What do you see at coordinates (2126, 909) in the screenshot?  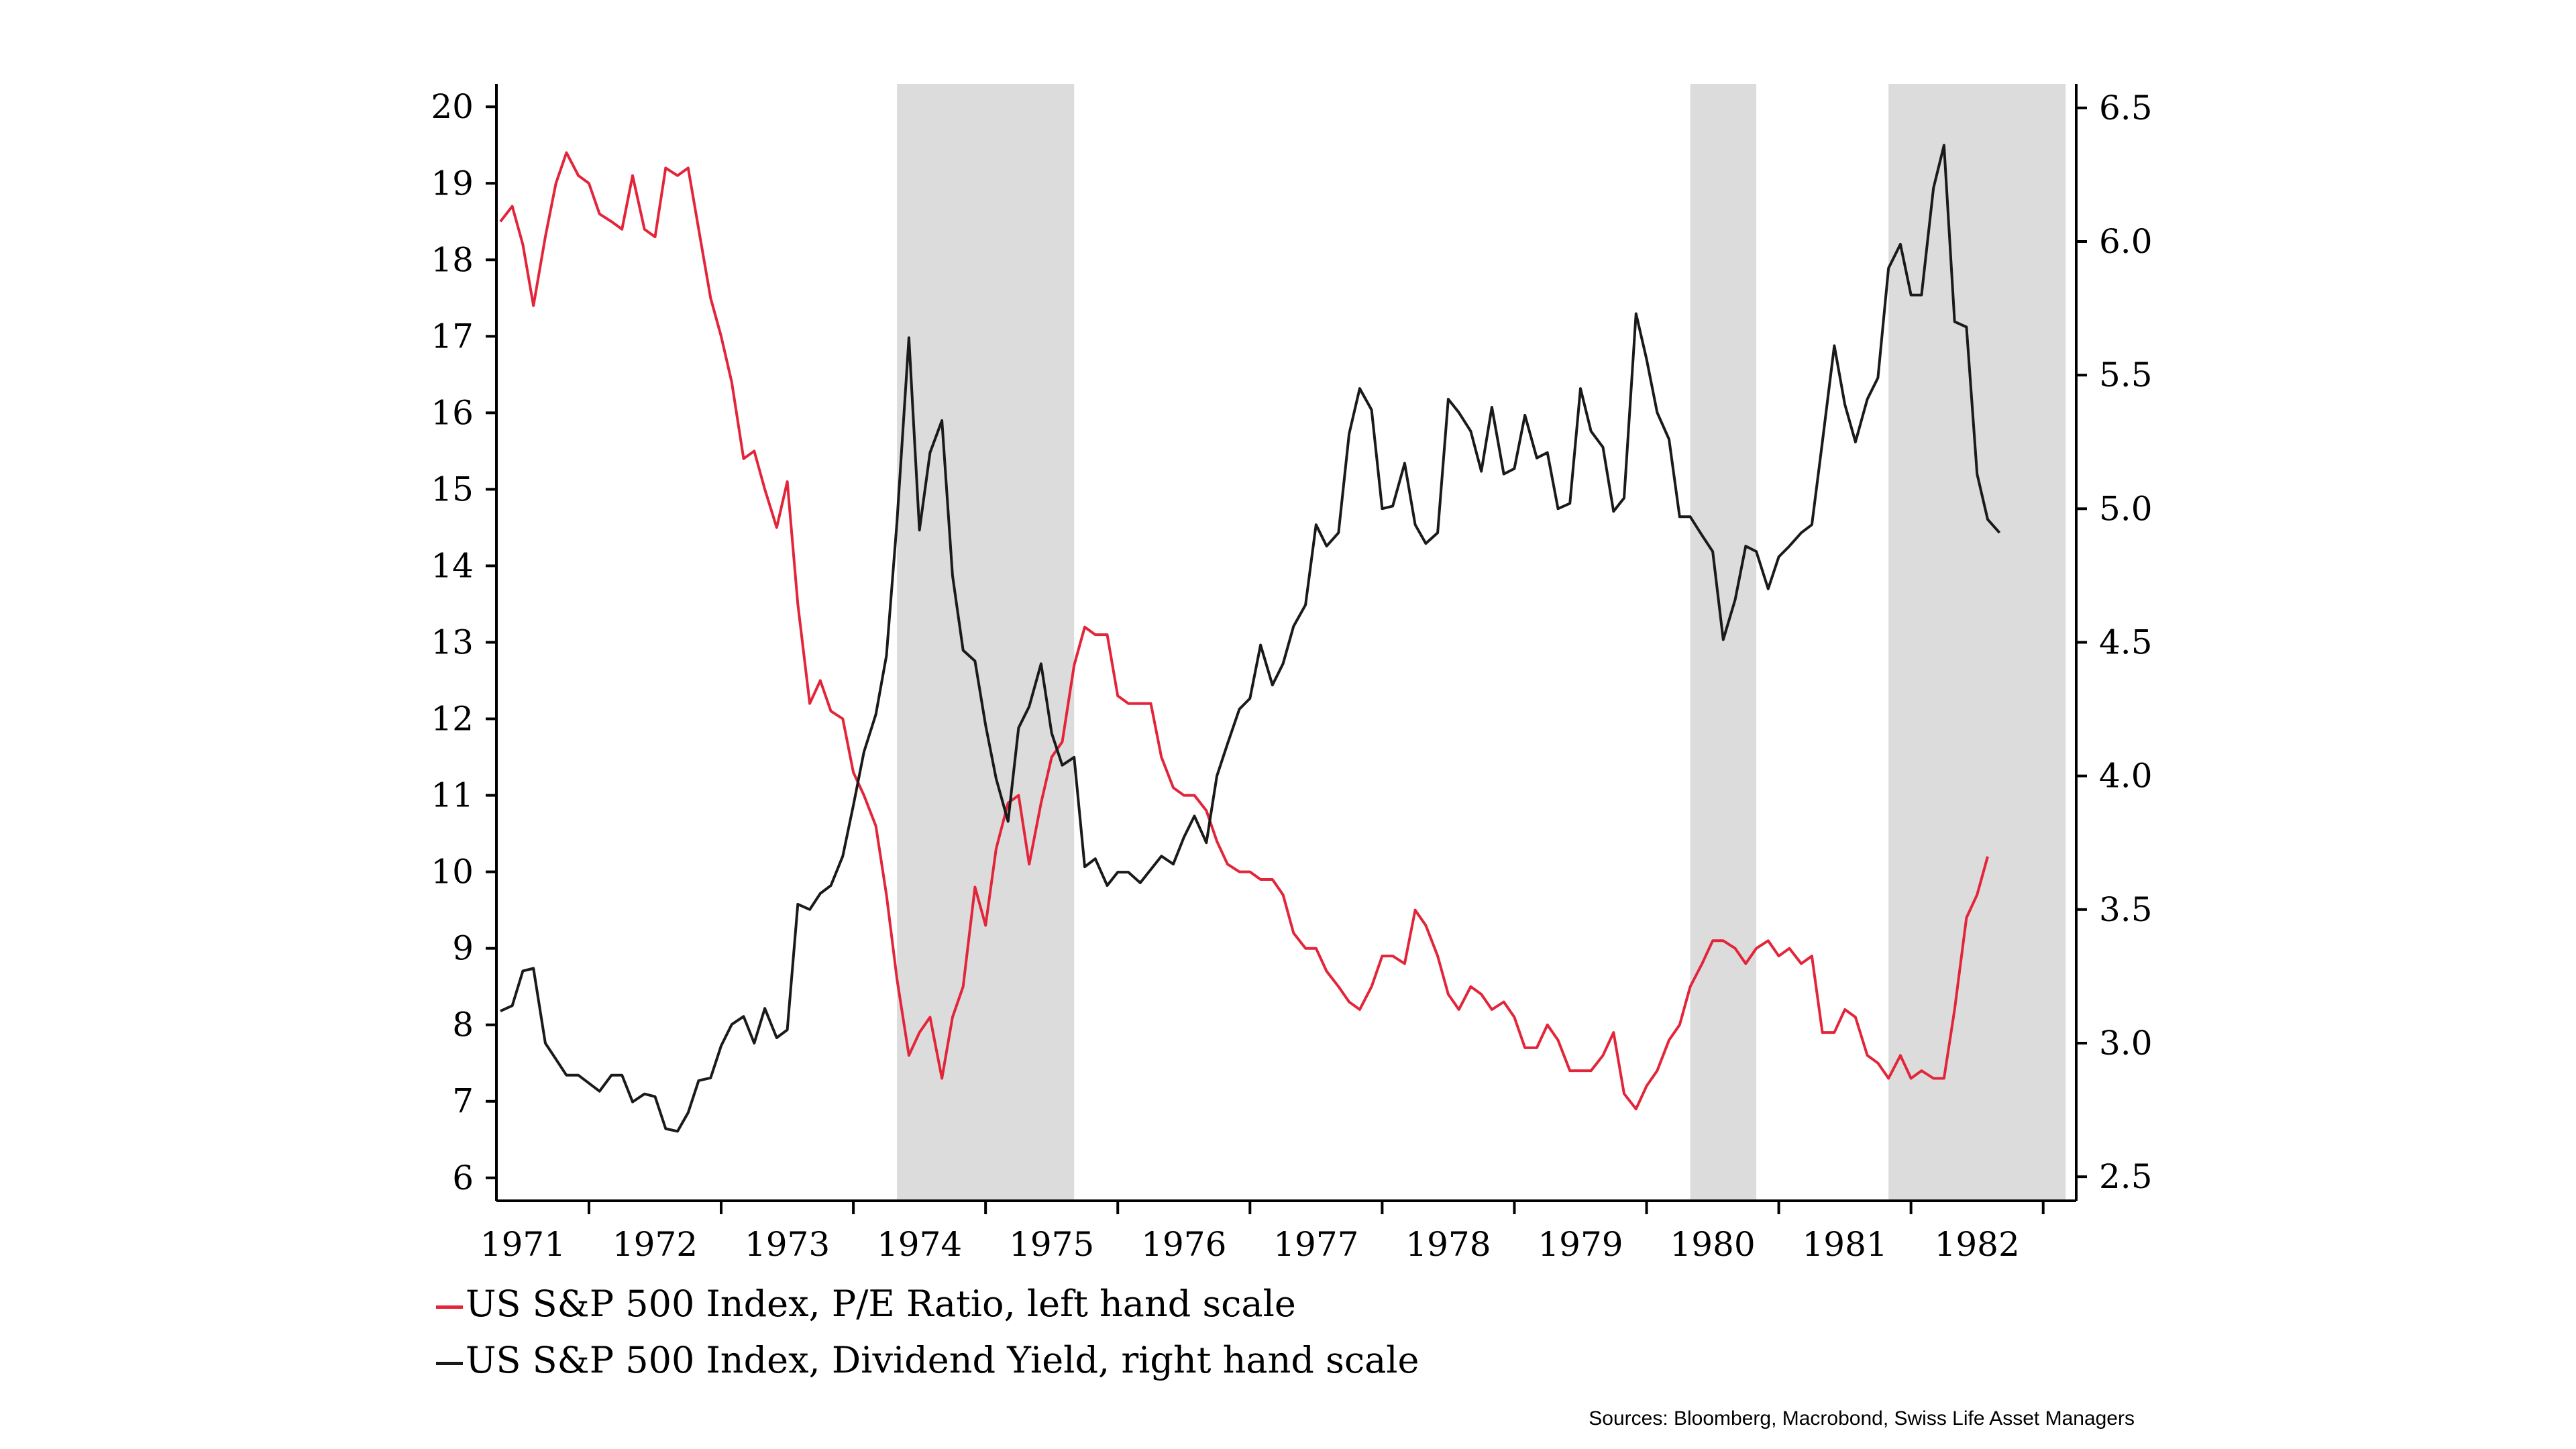 I see `right-y-tick-label: 3.5` at bounding box center [2126, 909].